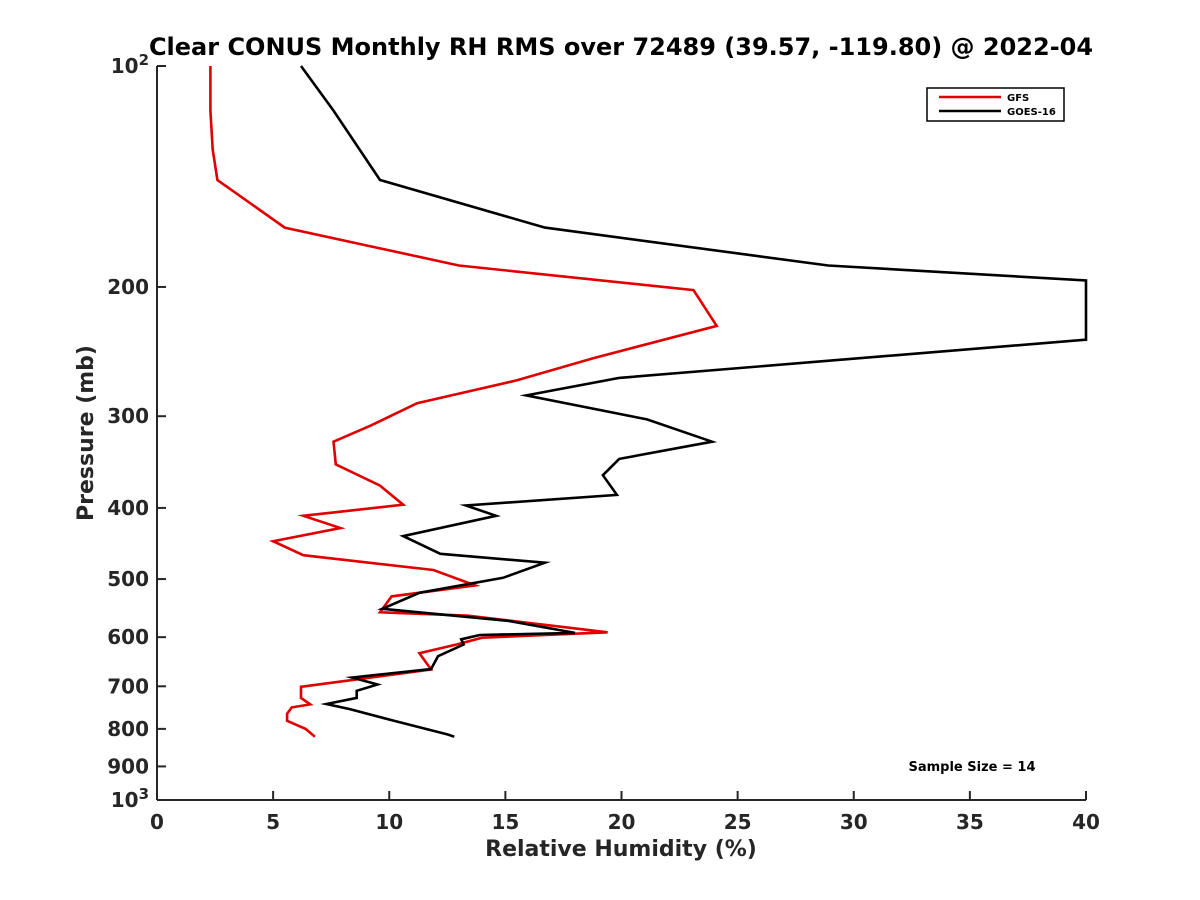 This screenshot has height=900, width=1200. What do you see at coordinates (128, 686) in the screenshot?
I see `y-tick-label: 700` at bounding box center [128, 686].